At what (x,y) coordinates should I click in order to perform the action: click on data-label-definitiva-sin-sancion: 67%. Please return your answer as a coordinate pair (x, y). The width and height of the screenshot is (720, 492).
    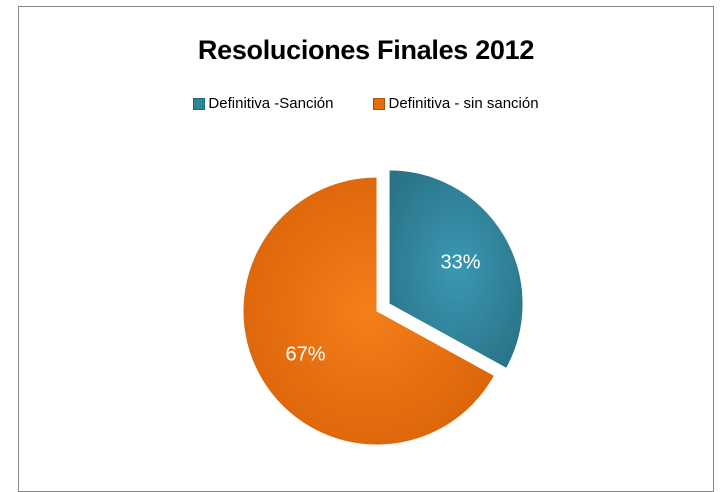
    Looking at the image, I should click on (305, 354).